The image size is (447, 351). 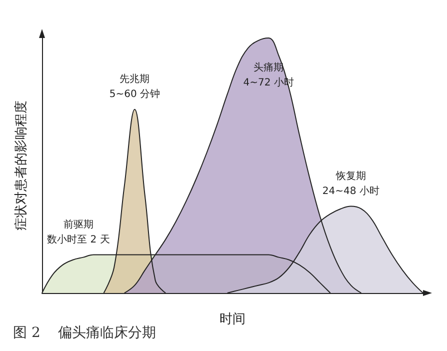 I want to click on annotation: 头痛期, so click(x=269, y=68).